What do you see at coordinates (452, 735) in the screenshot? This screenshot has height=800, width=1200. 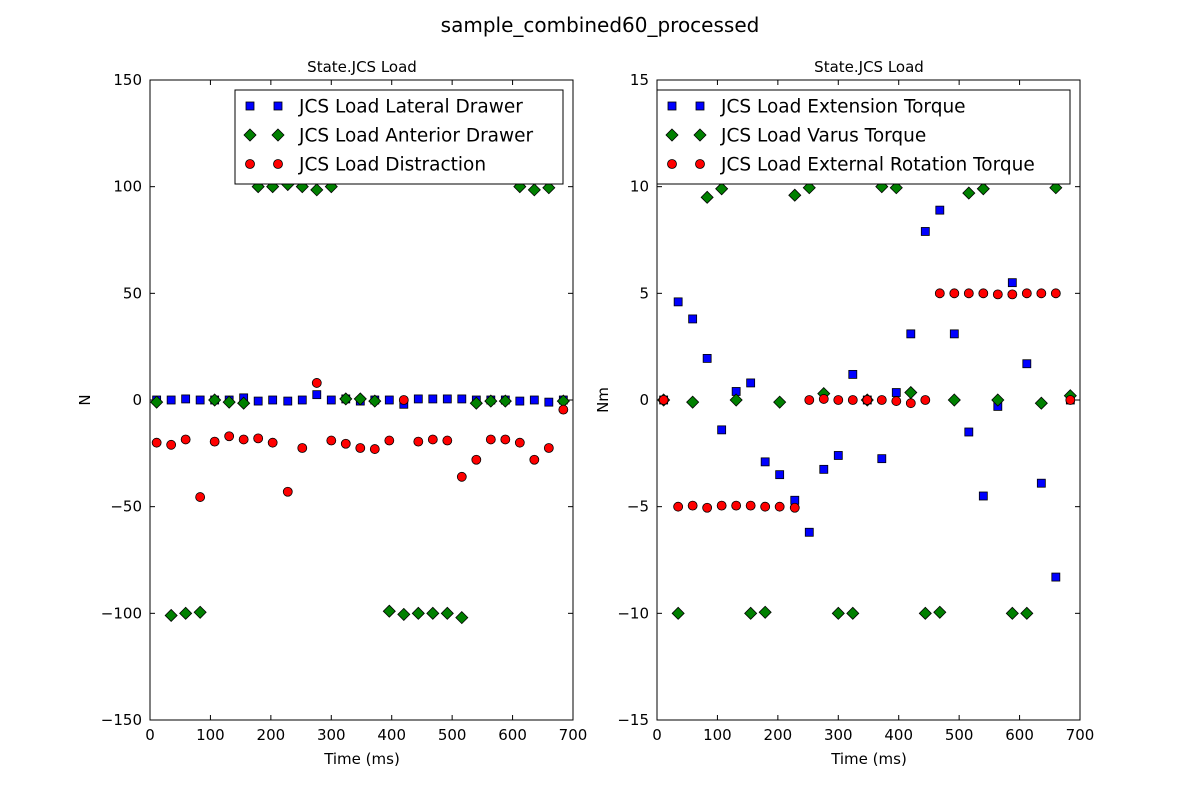 I see `left-x-tick-label: 500` at bounding box center [452, 735].